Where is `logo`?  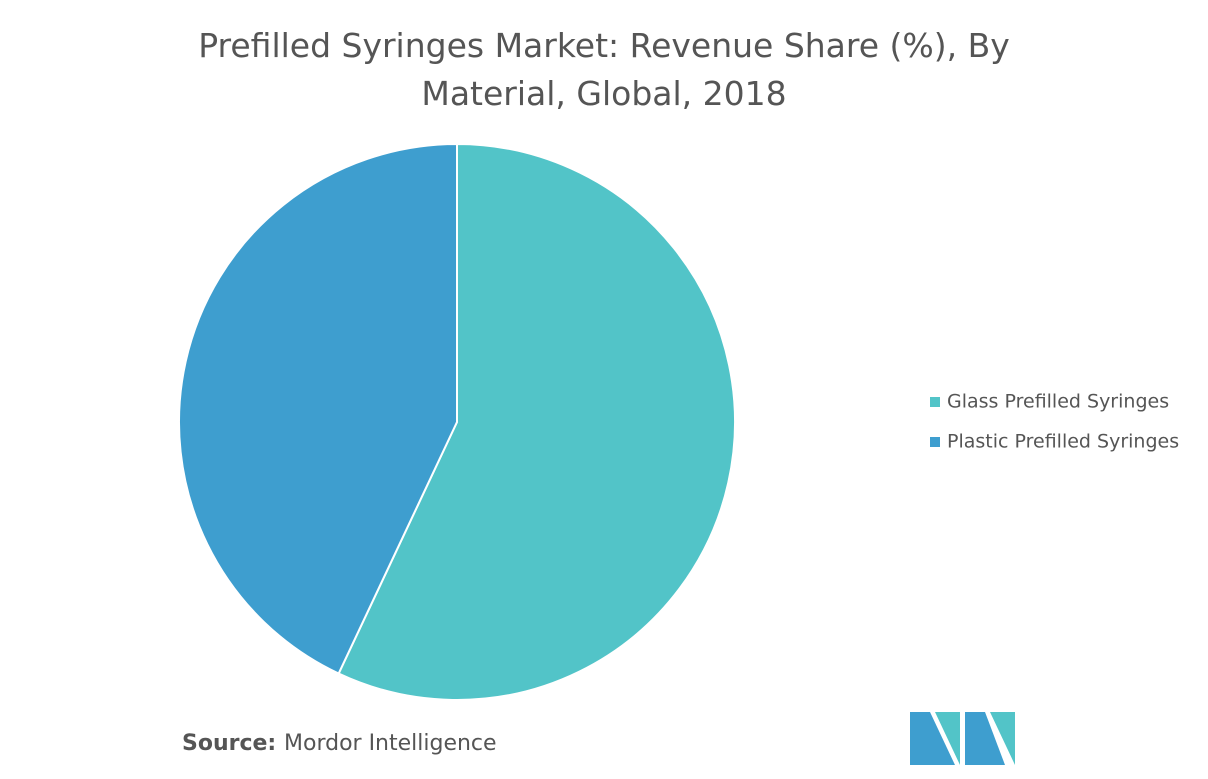 logo is located at coordinates (962, 738).